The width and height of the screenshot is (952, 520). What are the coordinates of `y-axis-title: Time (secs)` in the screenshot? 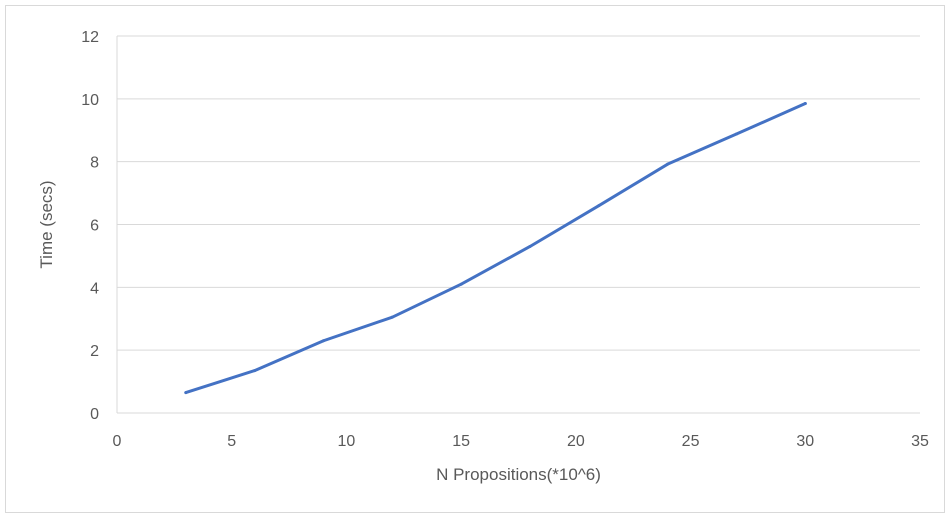 It's located at (46, 224).